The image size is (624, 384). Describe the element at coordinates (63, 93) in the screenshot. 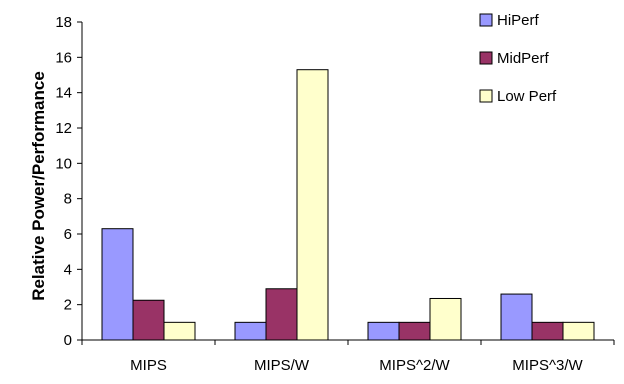

I see `y-tick-label: 14` at that location.